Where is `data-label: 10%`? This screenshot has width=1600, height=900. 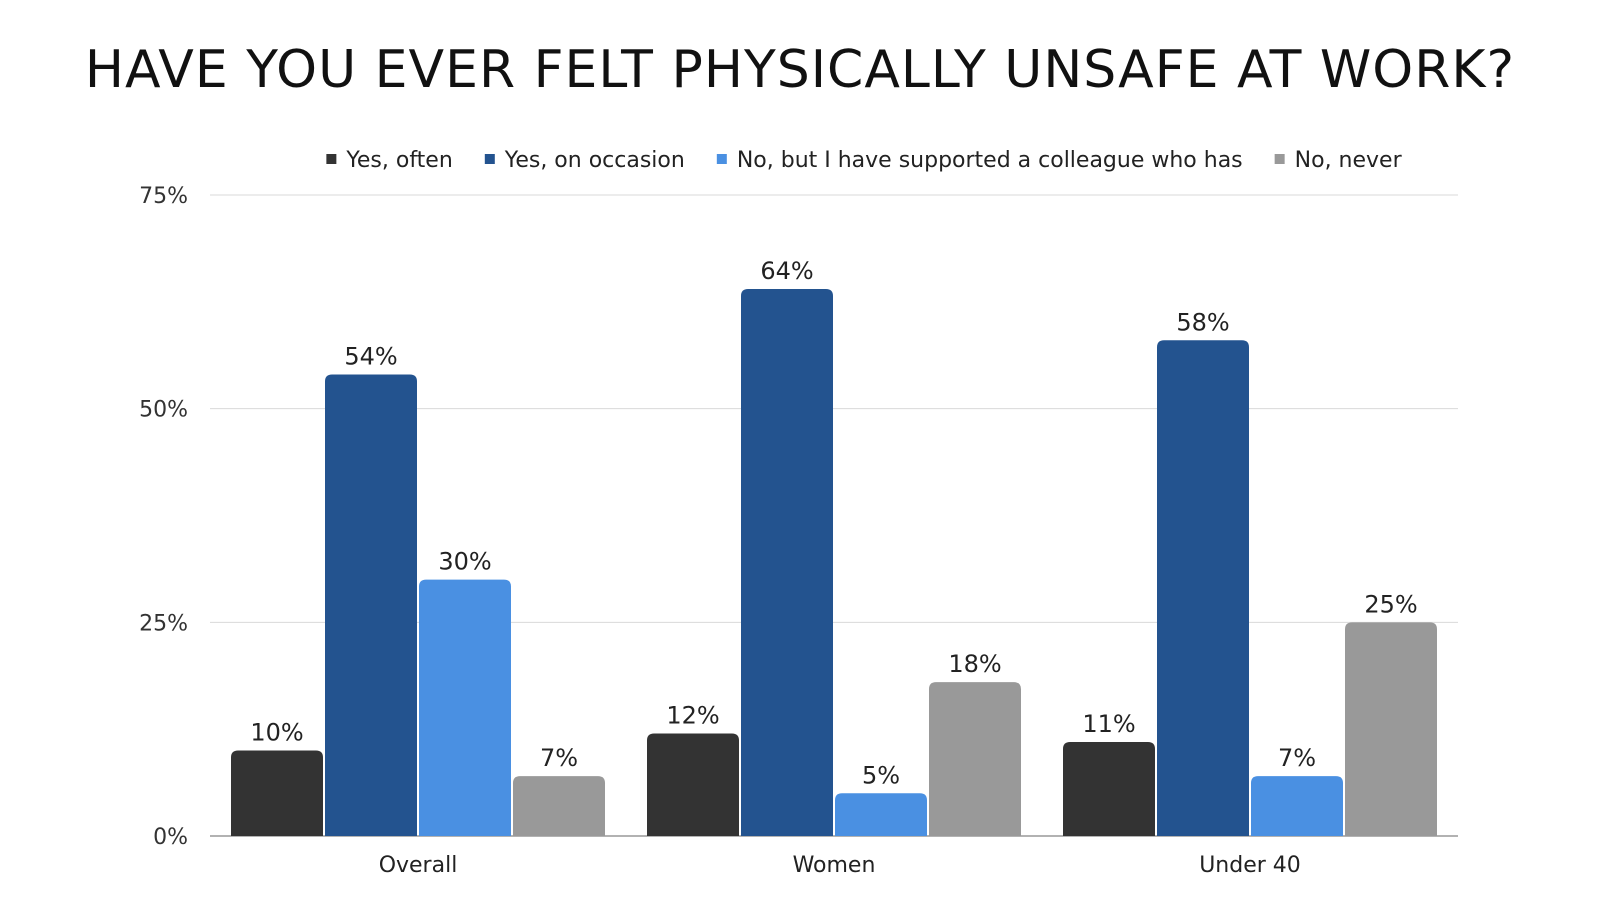 data-label: 10% is located at coordinates (276, 733).